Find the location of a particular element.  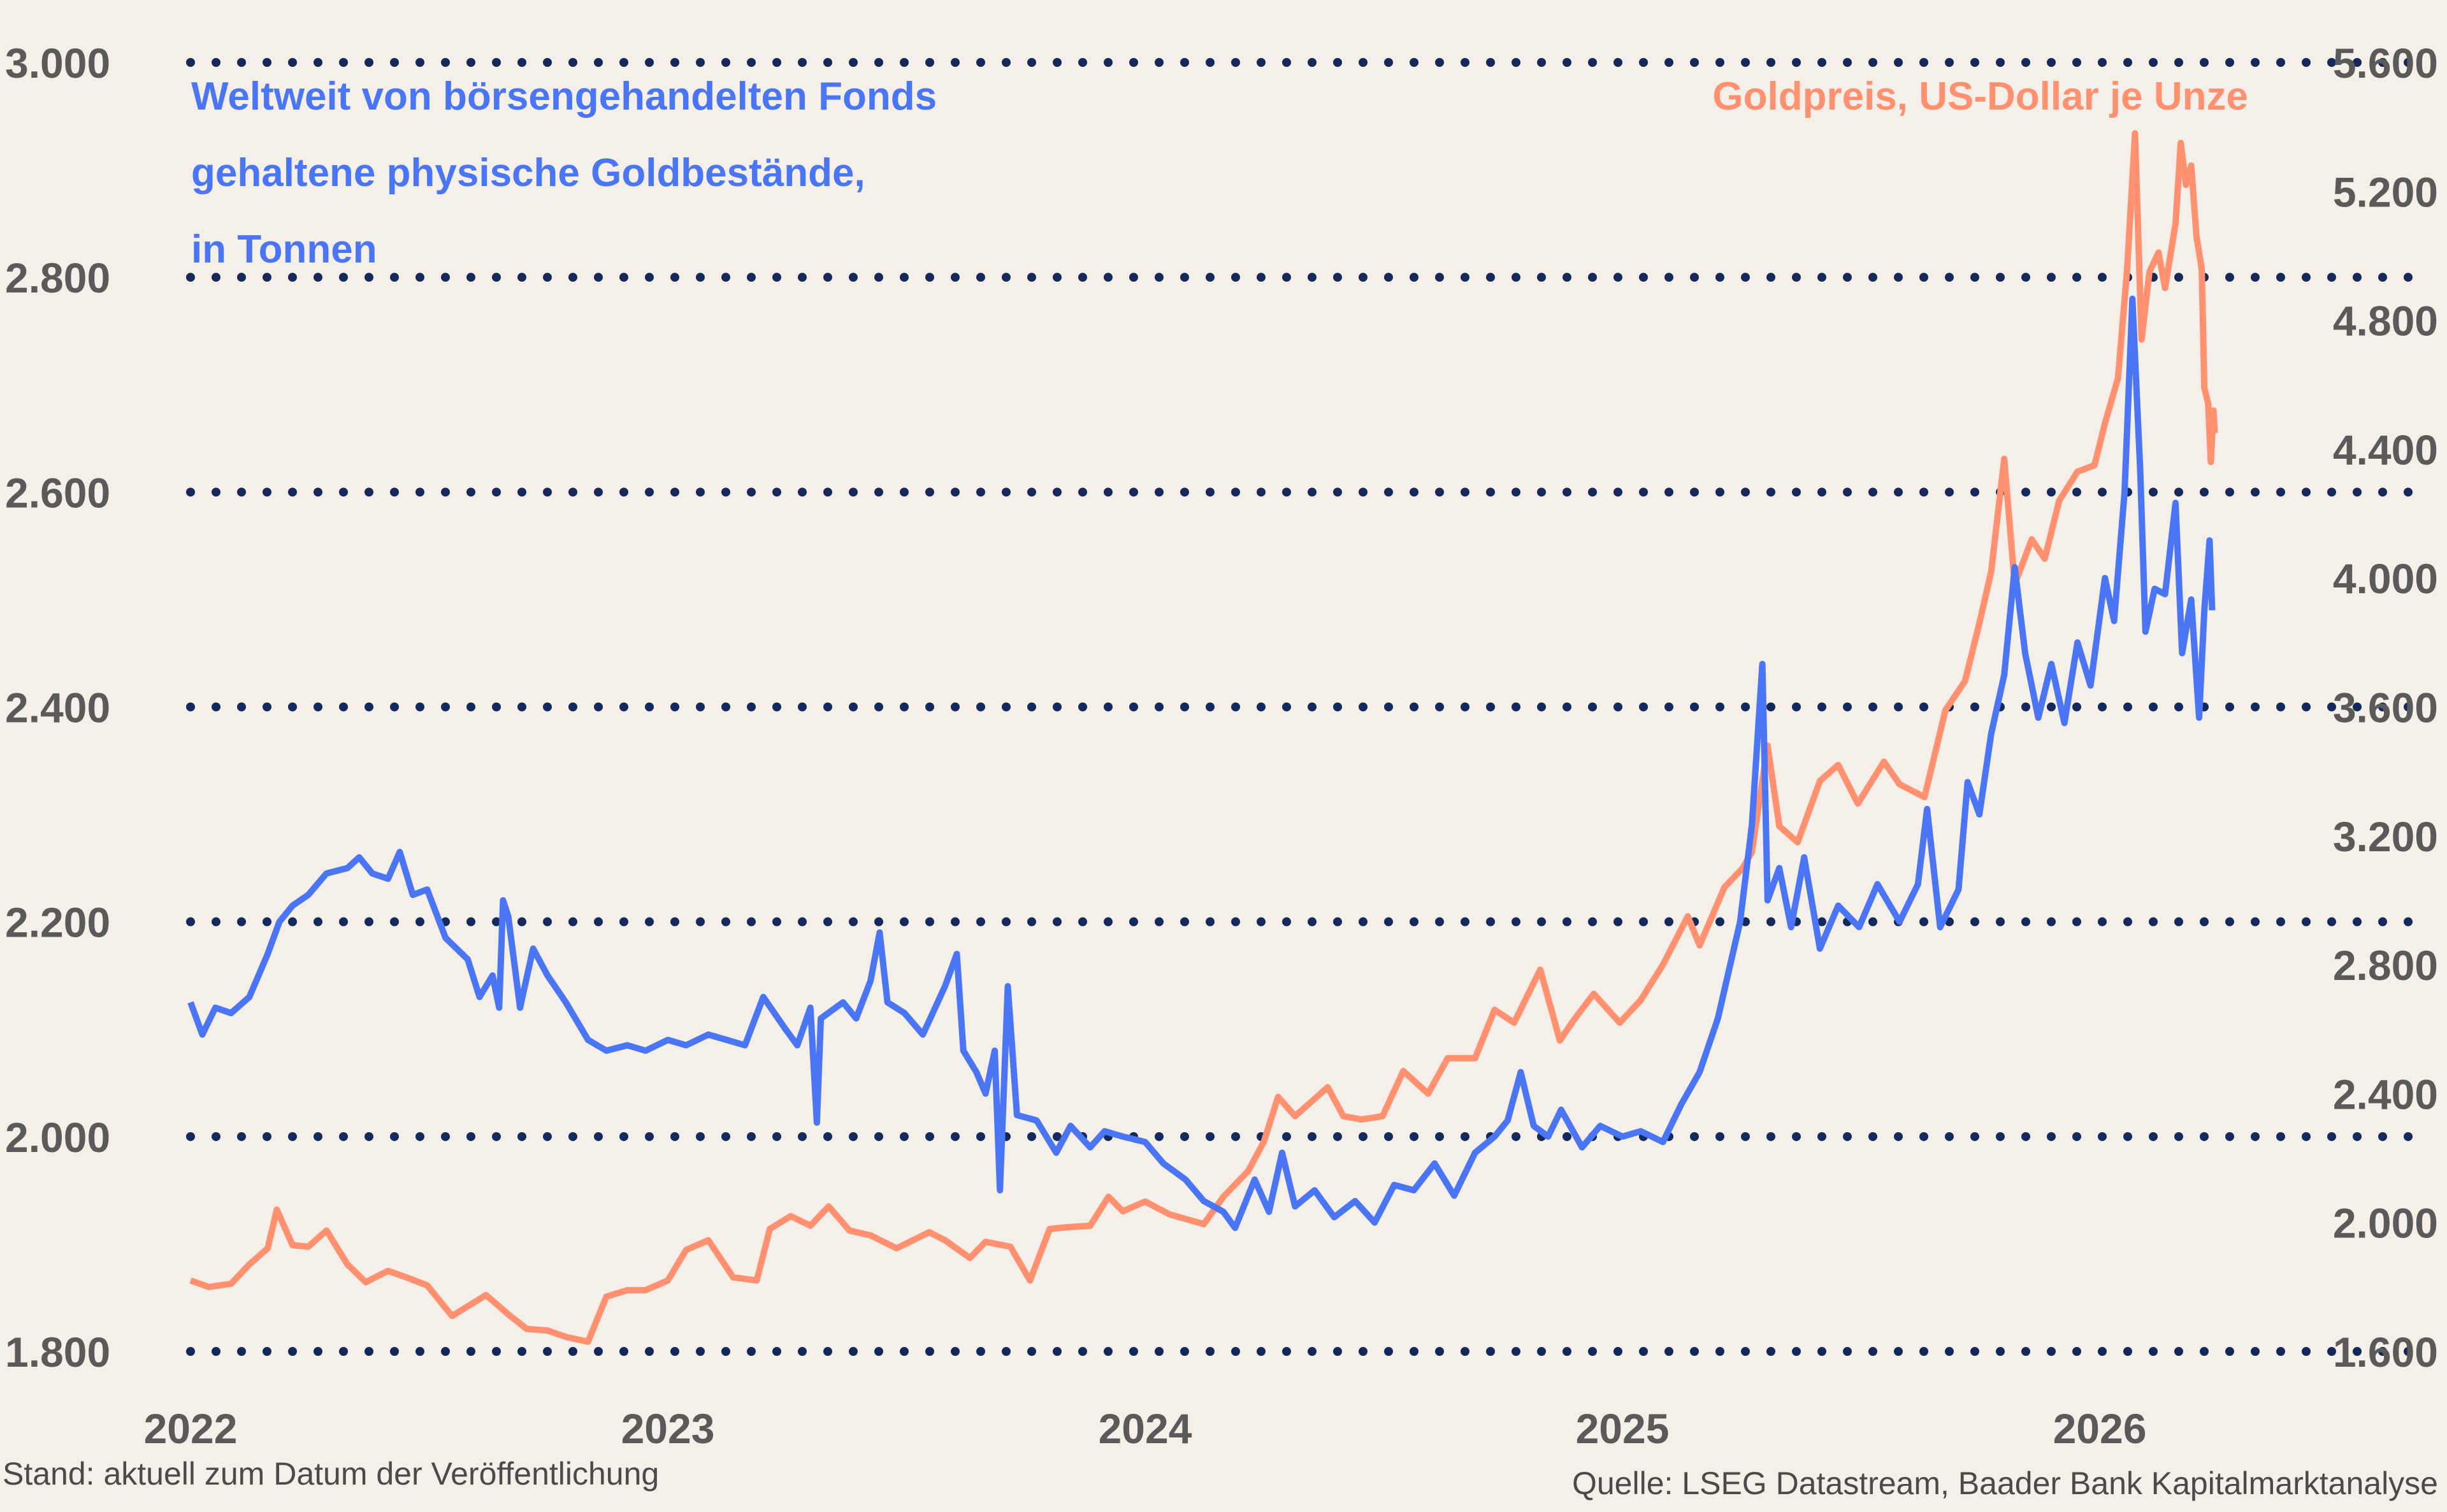

right-tick-label: 5.600 is located at coordinates (2385, 63).